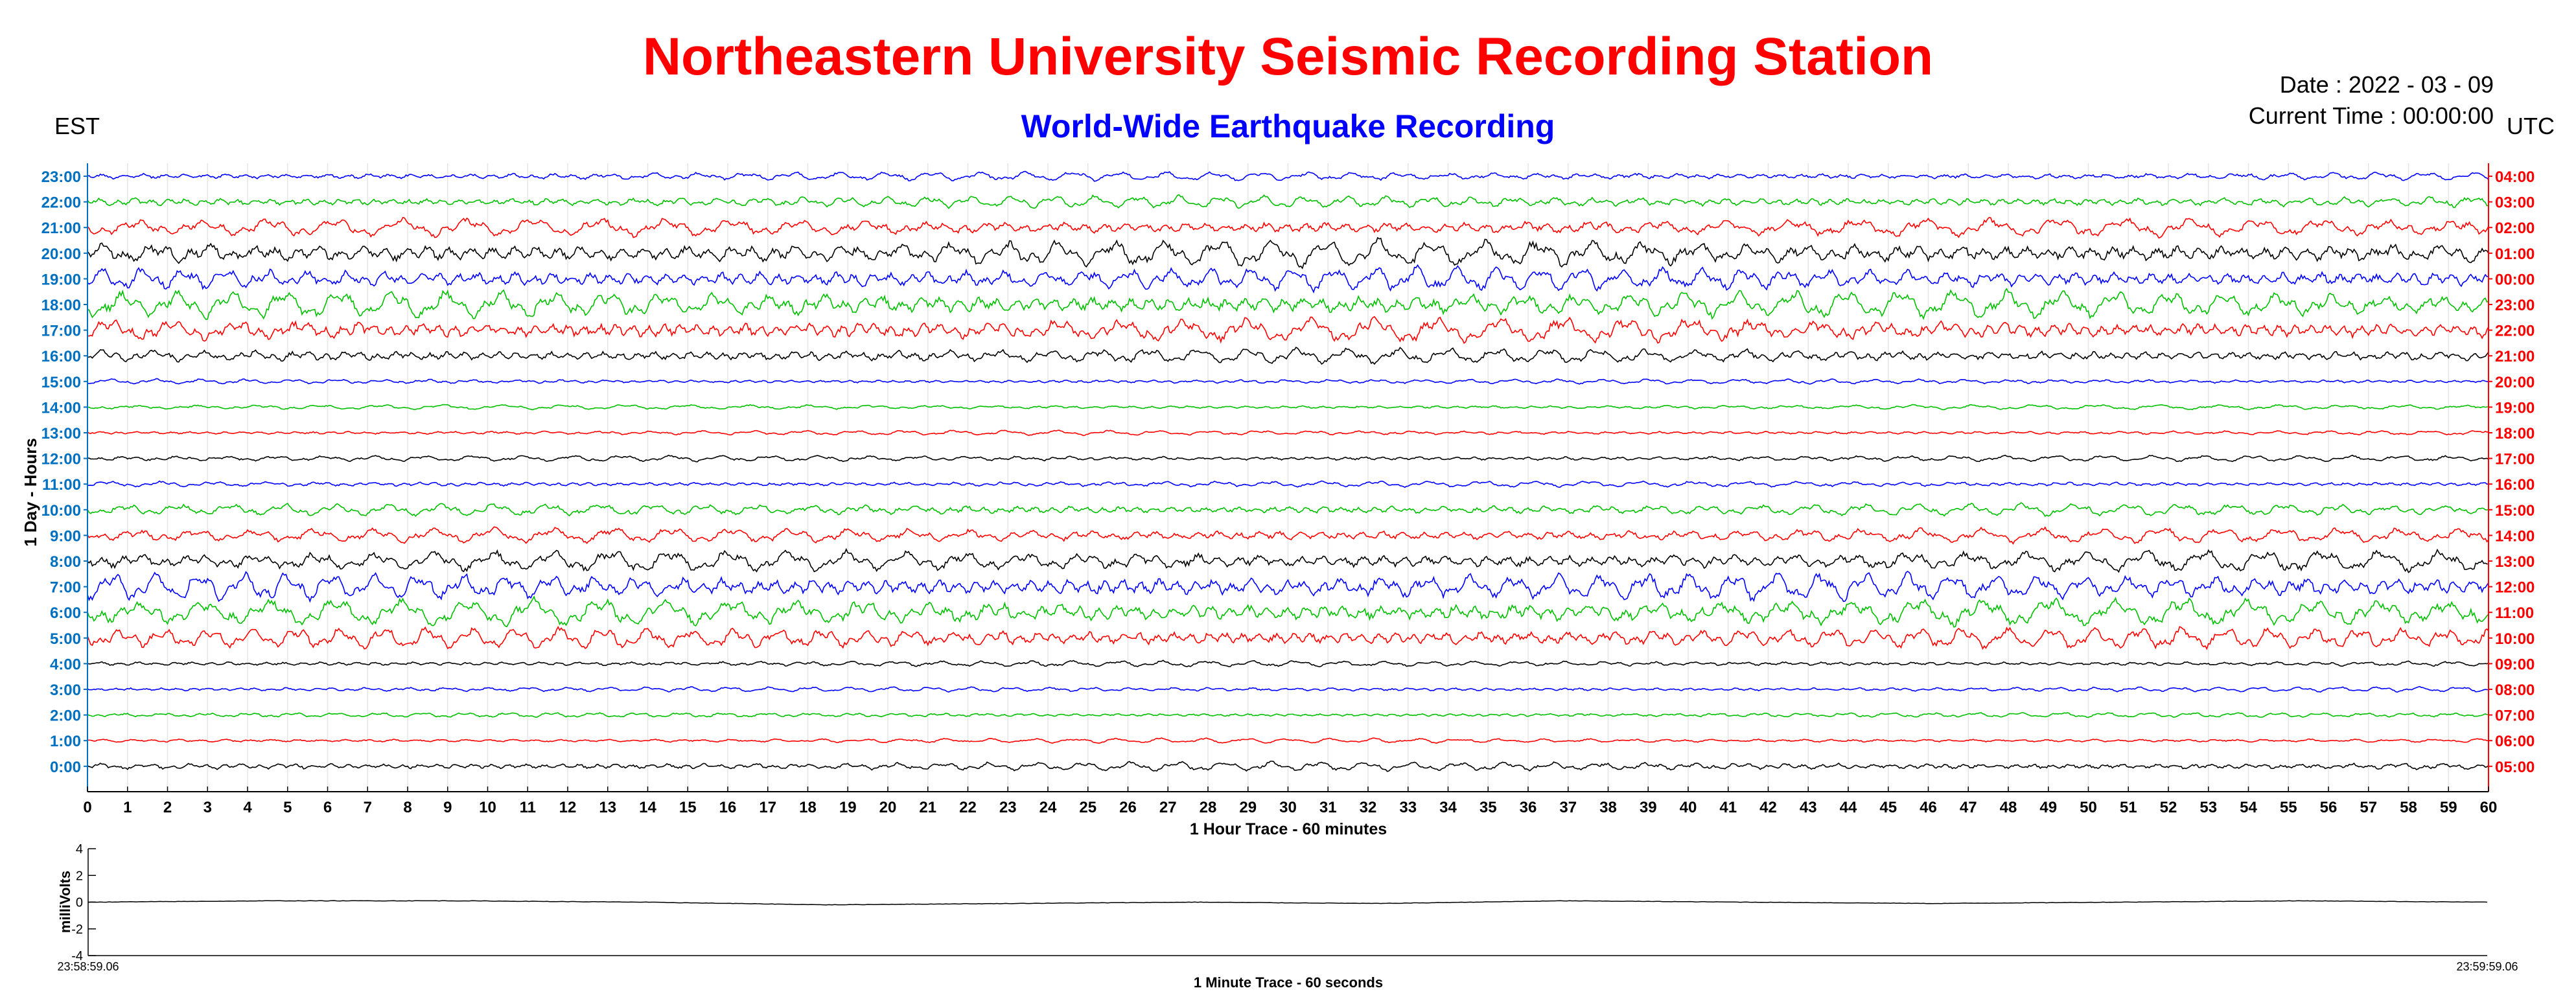 This screenshot has width=2576, height=999. Describe the element at coordinates (808, 808) in the screenshot. I see `x-tick-18: 18` at that location.